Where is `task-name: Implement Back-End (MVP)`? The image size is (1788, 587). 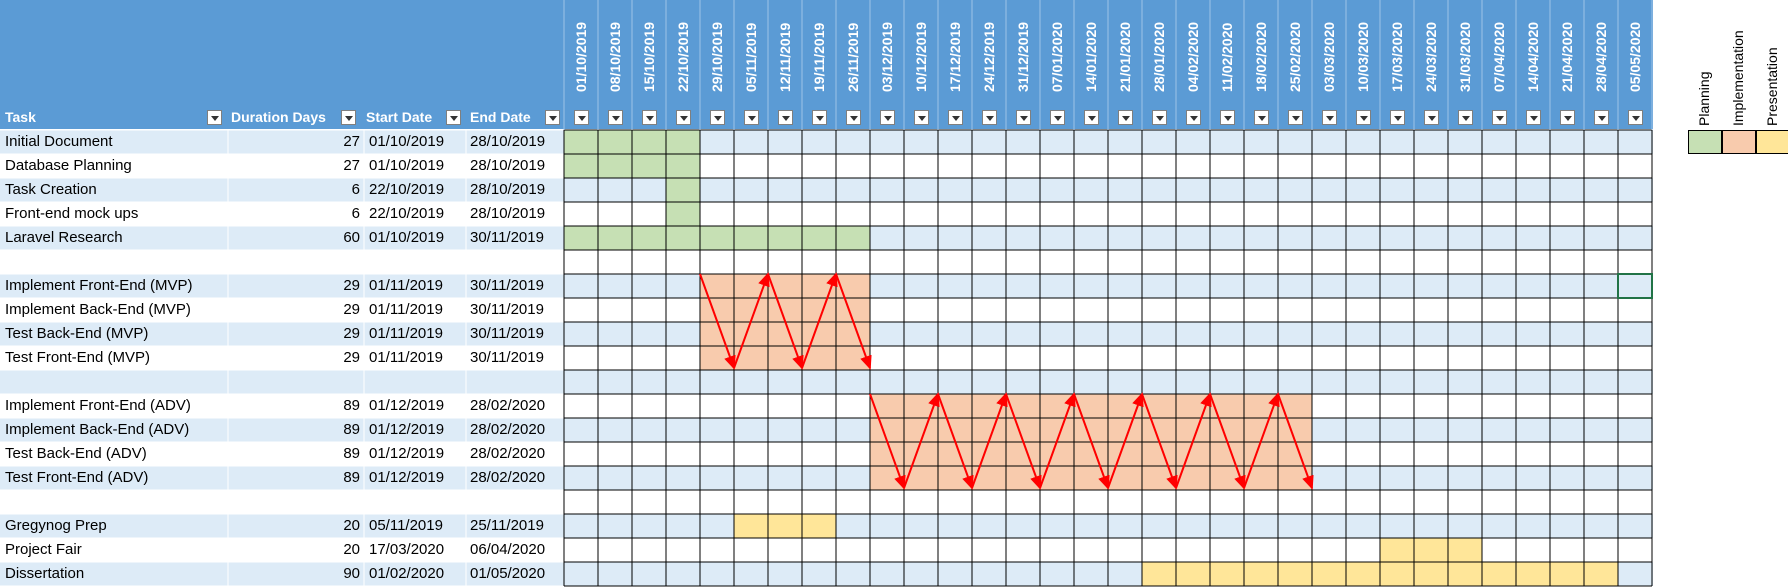
task-name: Implement Back-End (MVP) is located at coordinates (98, 309).